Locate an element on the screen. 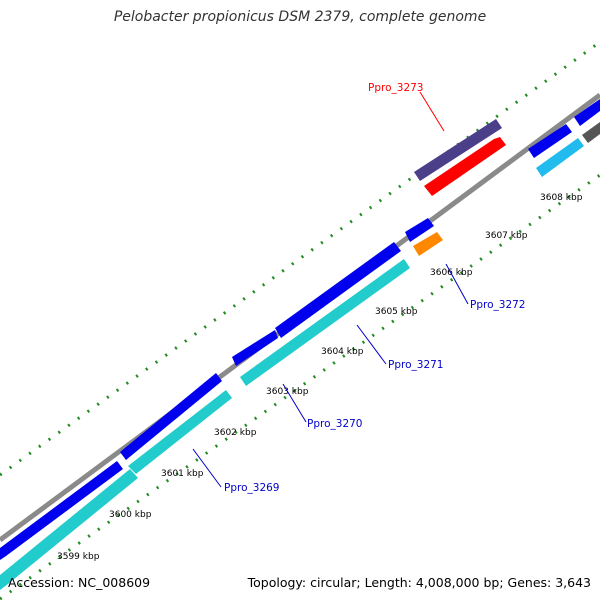  gene-label-ppro-3273: Ppro_3273 is located at coordinates (395, 88).